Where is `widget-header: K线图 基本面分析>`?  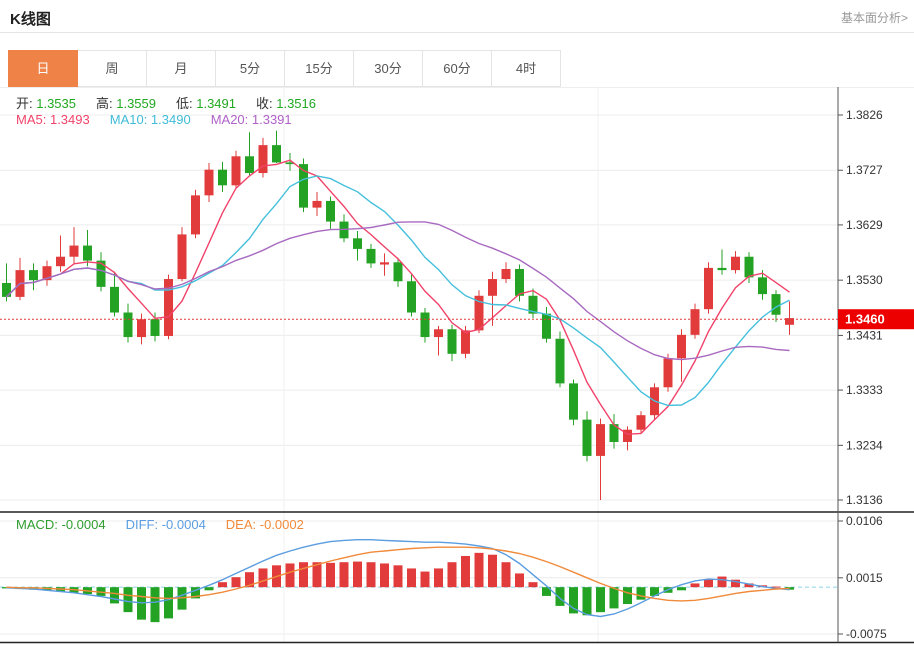
widget-header: K线图 基本面分析> is located at coordinates (457, 16).